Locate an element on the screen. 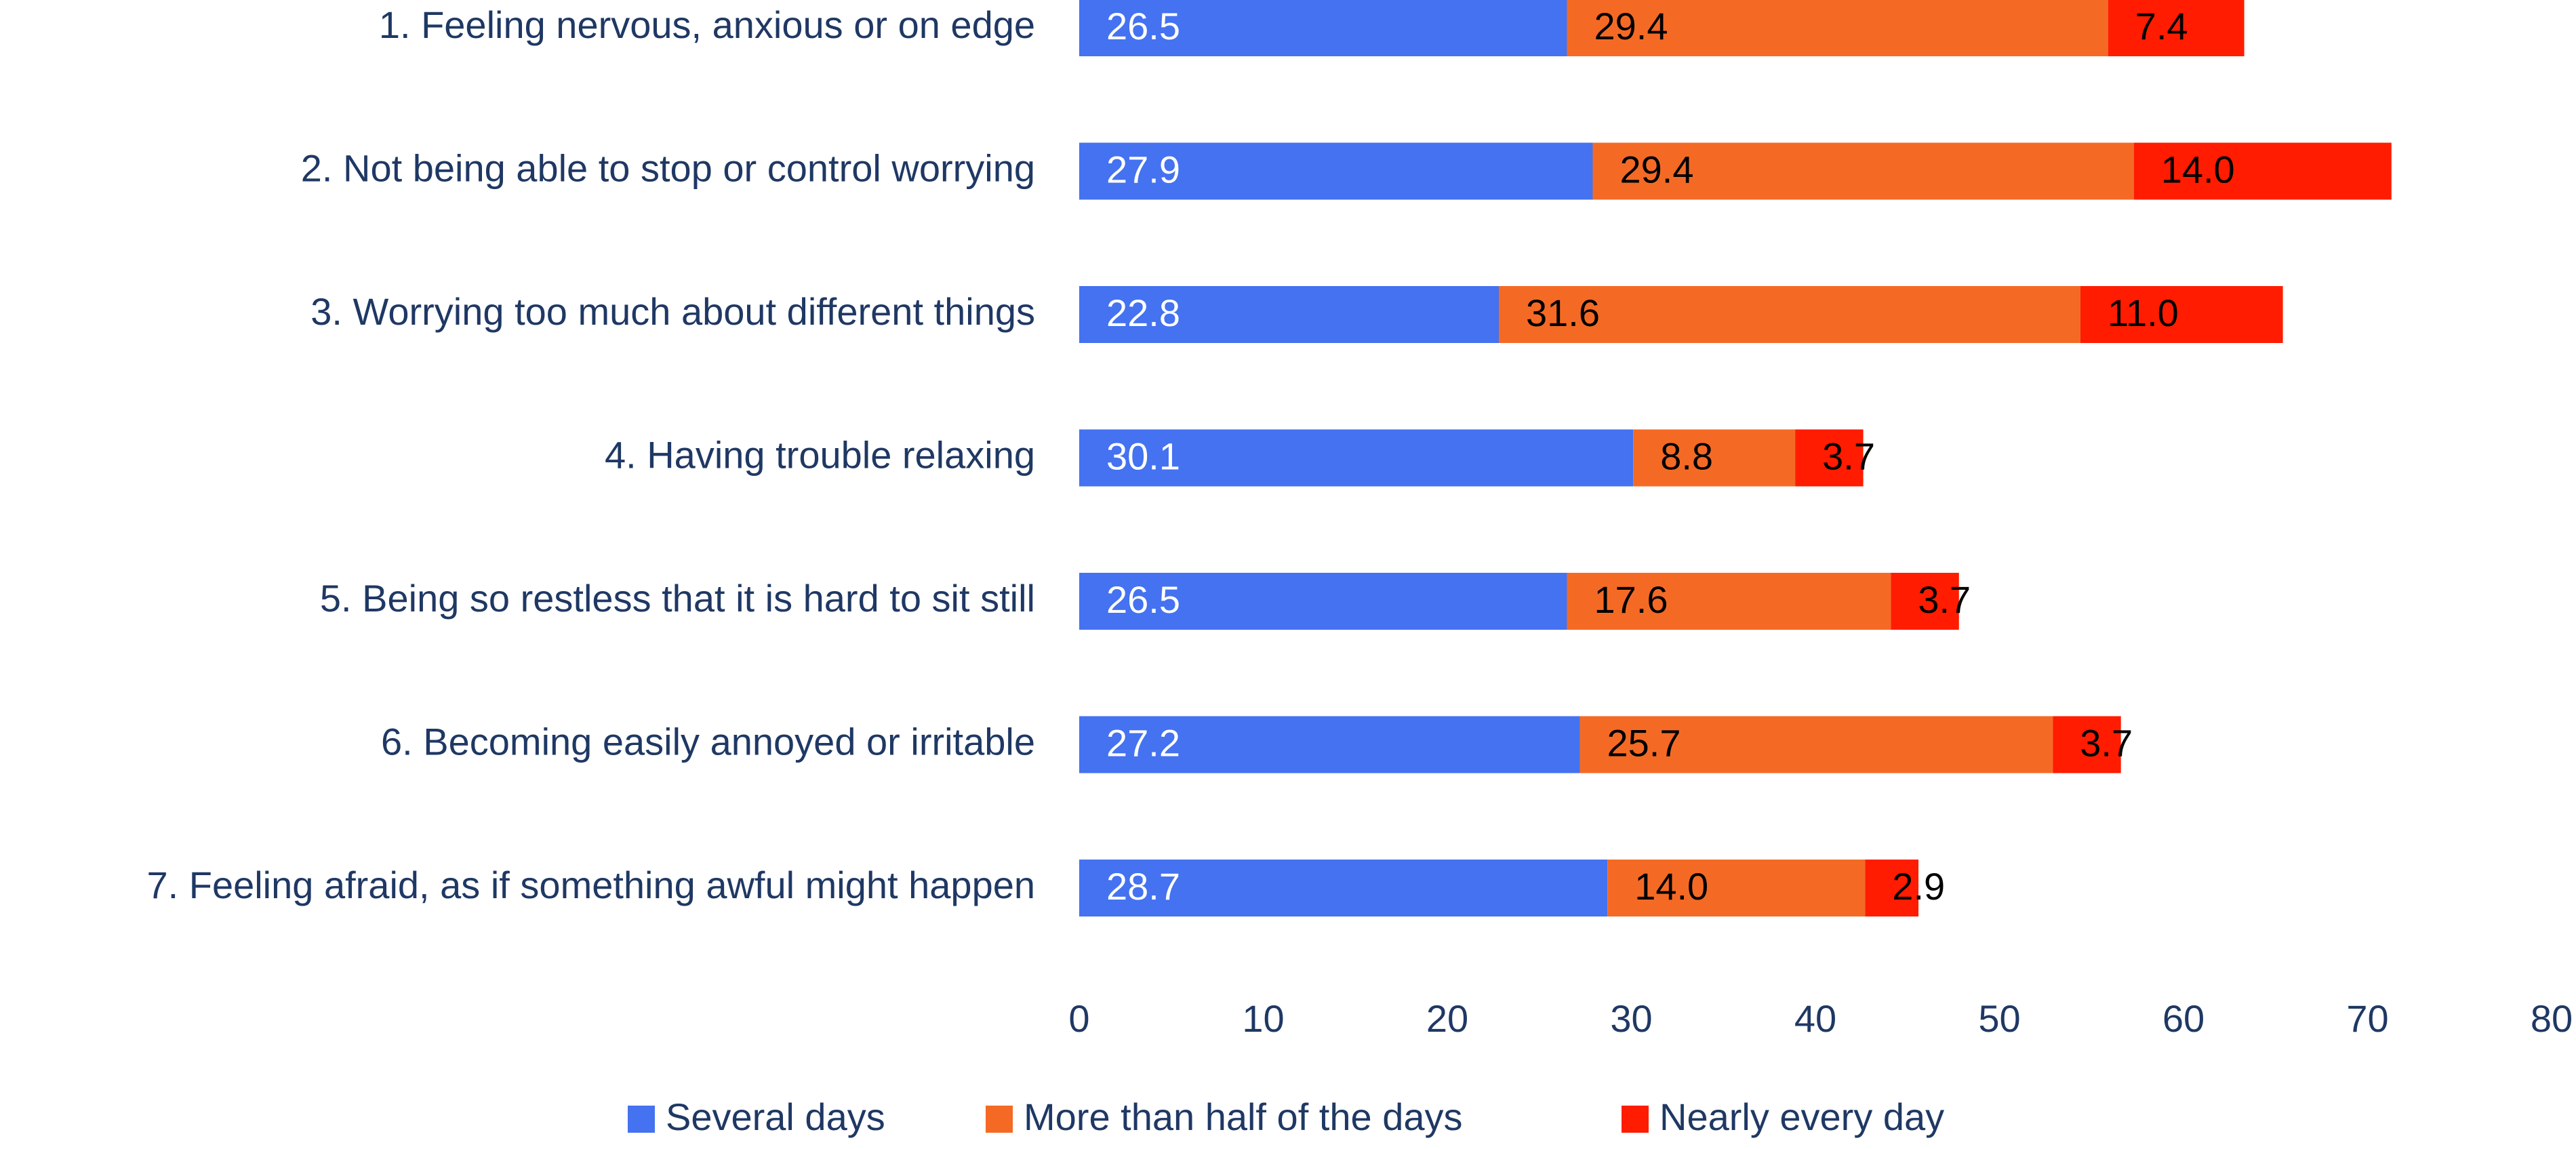 Image resolution: width=2576 pixels, height=1149 pixels. data-label: 28.7 is located at coordinates (1143, 886).